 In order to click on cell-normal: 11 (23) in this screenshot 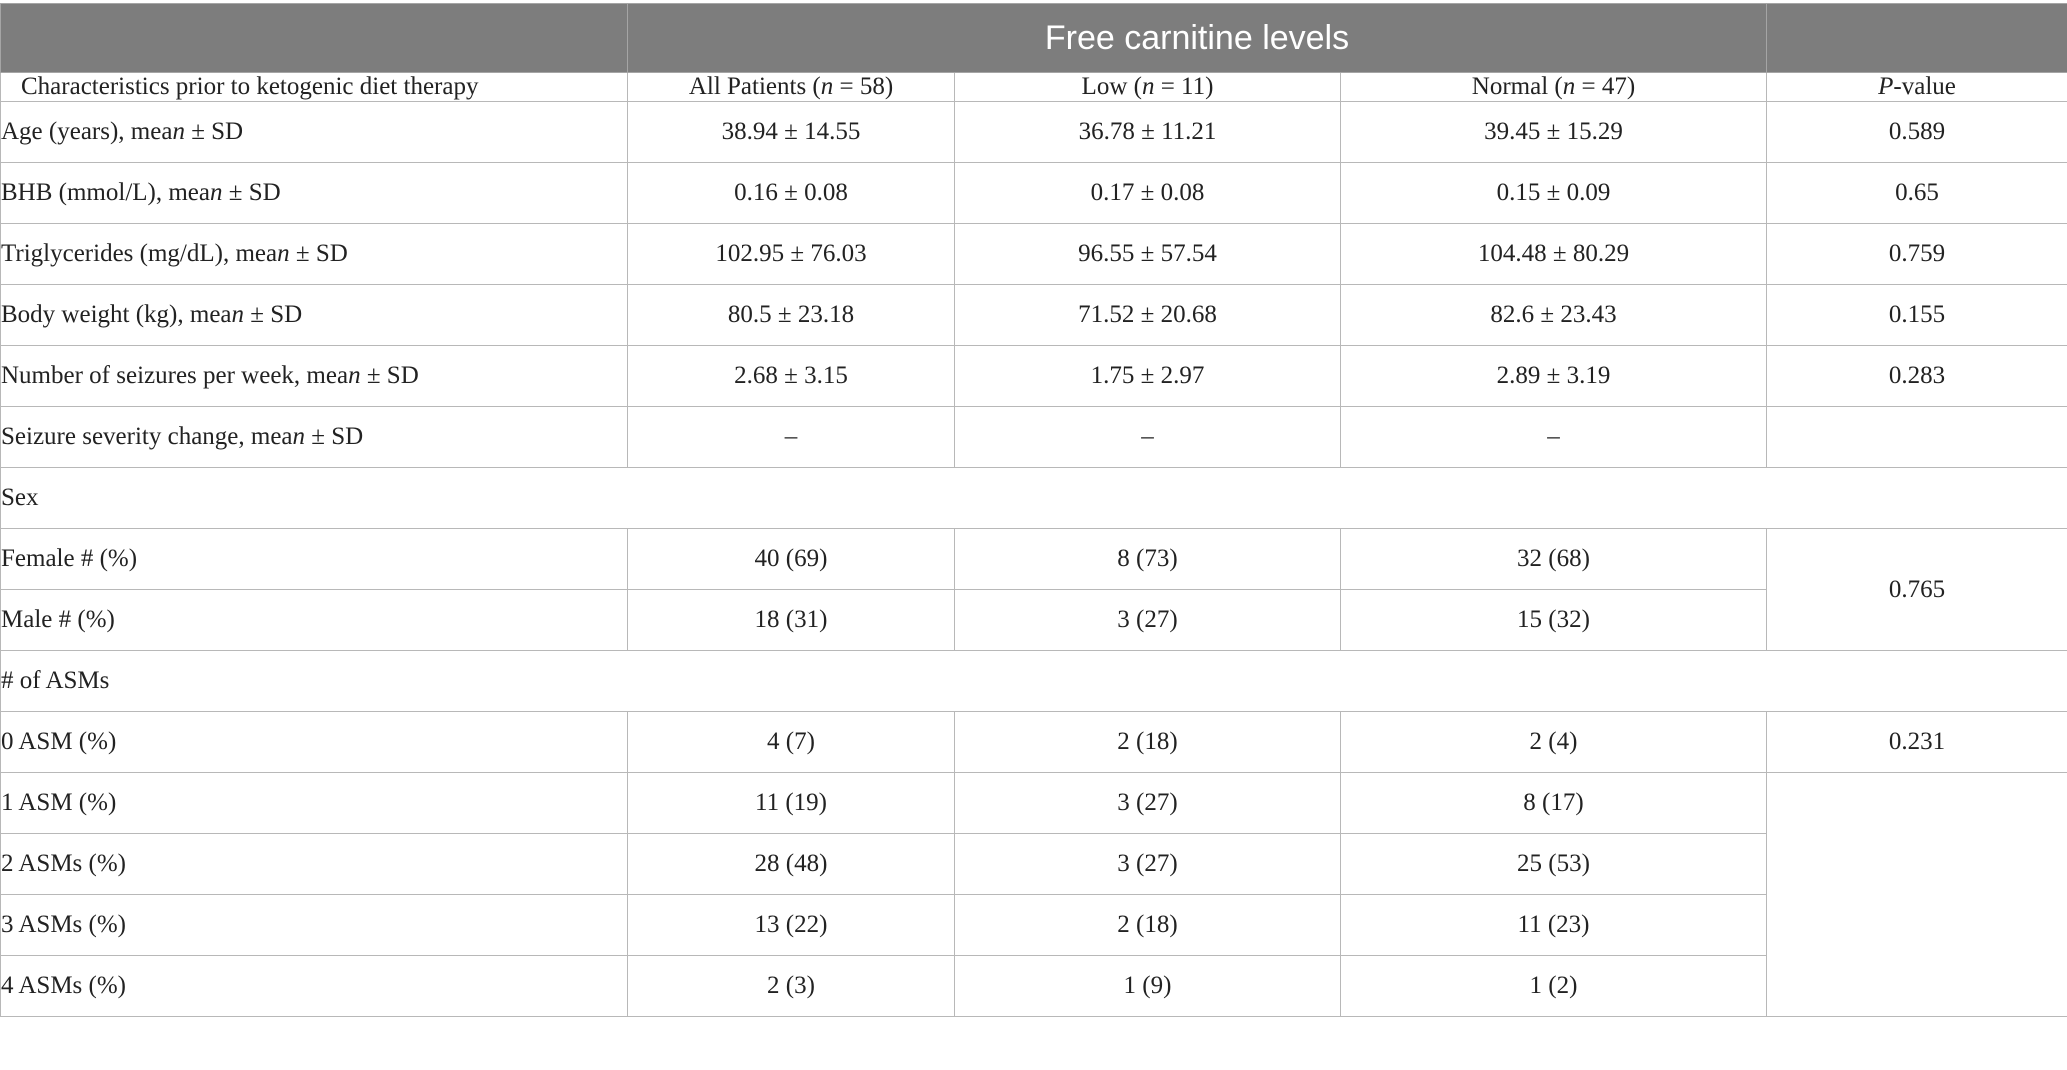, I will do `click(1553, 925)`.